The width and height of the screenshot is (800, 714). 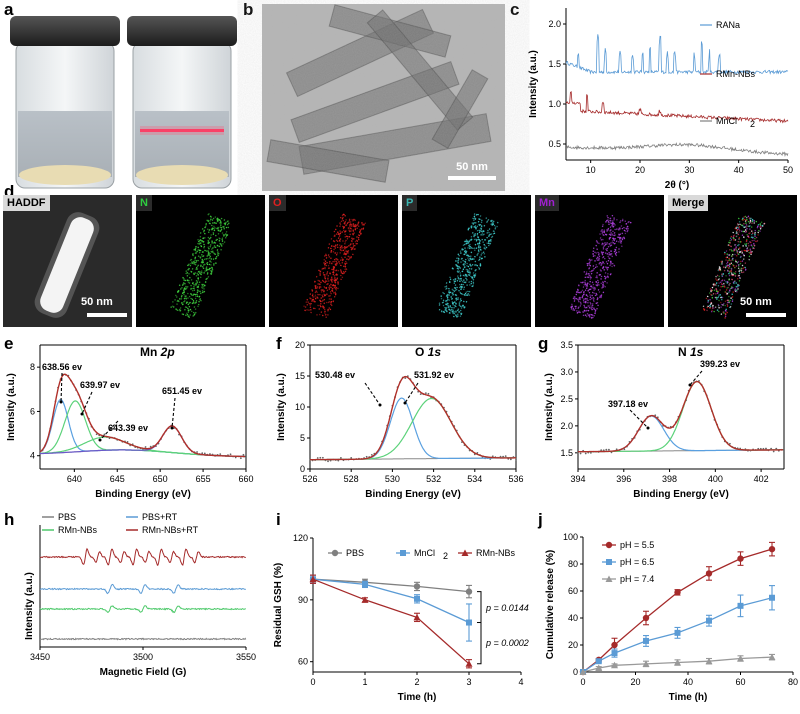 What do you see at coordinates (413, 494) in the screenshot?
I see `x-axis-label: Binding Energy (eV)` at bounding box center [413, 494].